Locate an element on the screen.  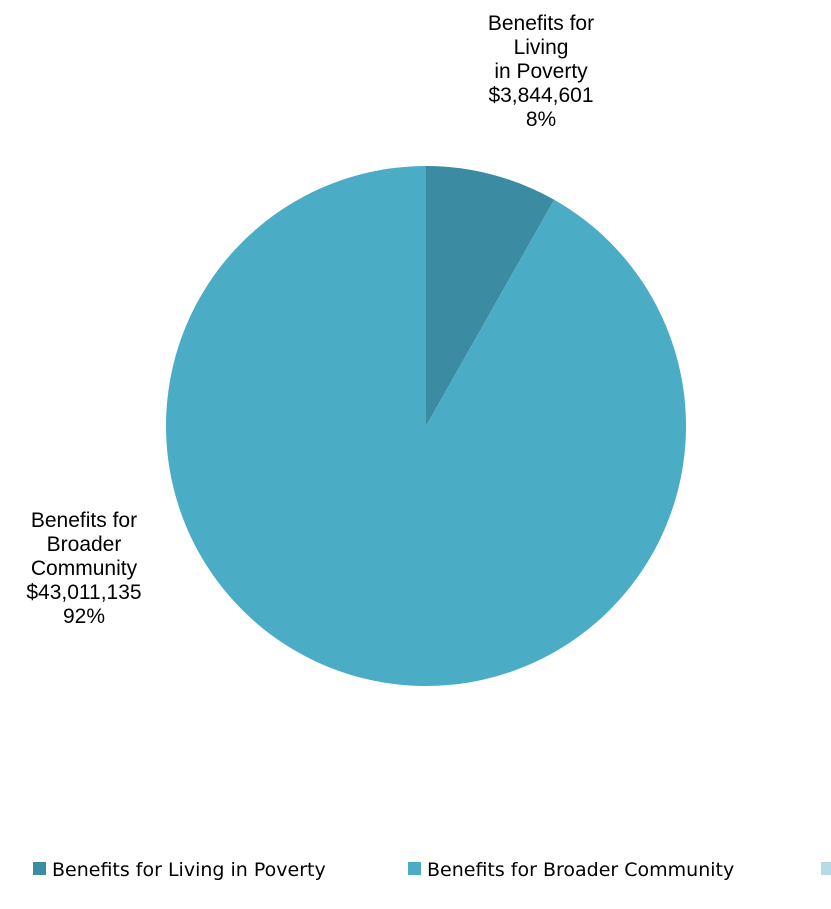
legend-item-benefits-for-broader-community: Benefits for Broader Community is located at coordinates (571, 870).